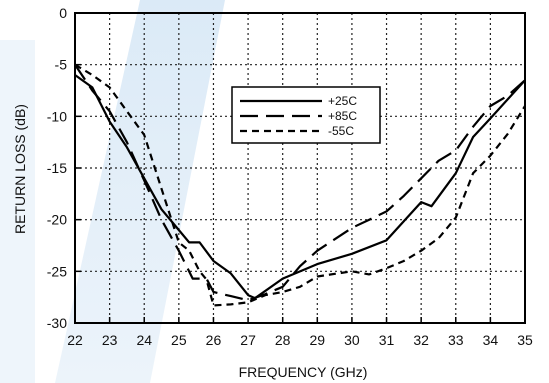 This screenshot has height=383, width=549. Describe the element at coordinates (456, 340) in the screenshot. I see `x-tick-label: 33` at that location.